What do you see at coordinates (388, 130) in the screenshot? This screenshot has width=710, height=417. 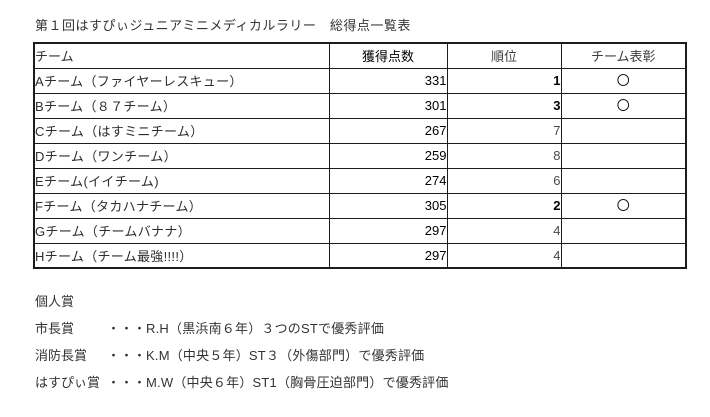 I see `score-cell: 267` at bounding box center [388, 130].